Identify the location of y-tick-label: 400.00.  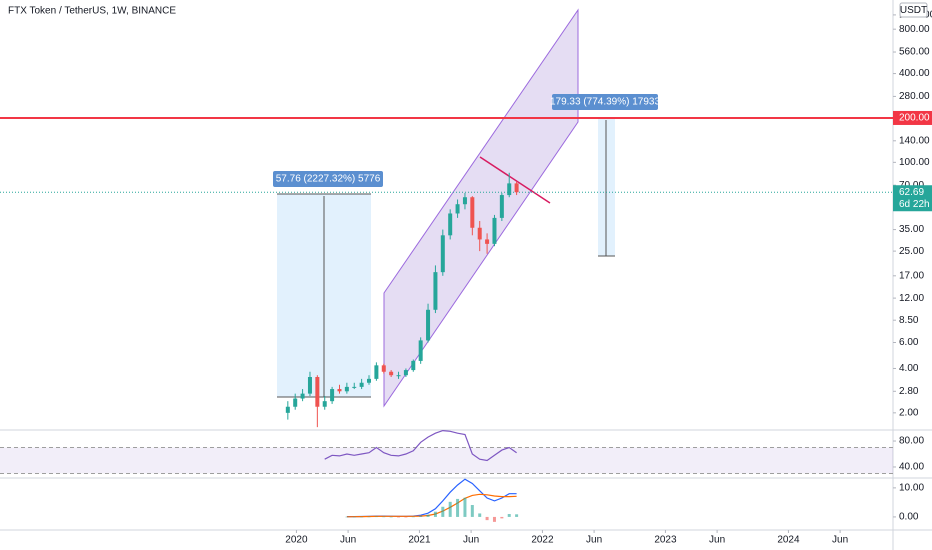
(914, 73).